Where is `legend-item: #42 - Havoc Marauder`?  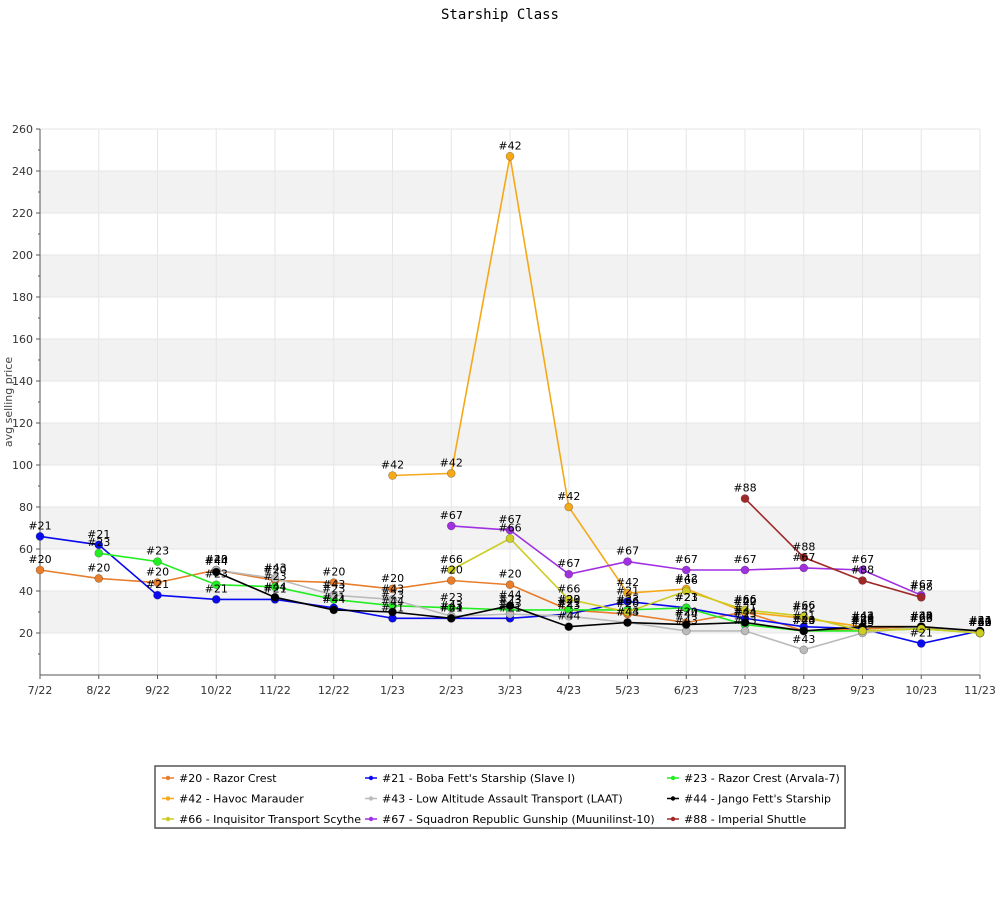 legend-item: #42 - Havoc Marauder is located at coordinates (233, 799).